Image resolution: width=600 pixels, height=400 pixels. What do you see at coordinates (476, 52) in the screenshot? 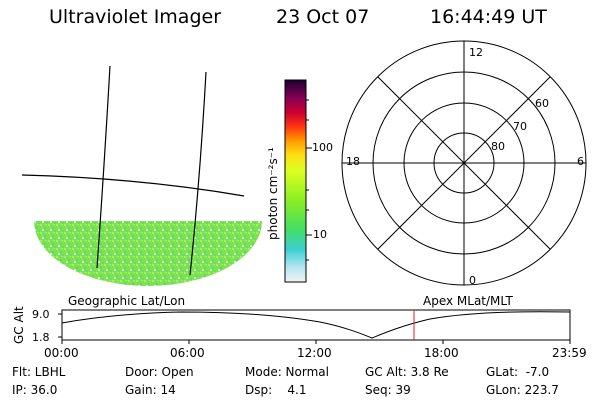
I see `polar-mlt-12: 12` at bounding box center [476, 52].